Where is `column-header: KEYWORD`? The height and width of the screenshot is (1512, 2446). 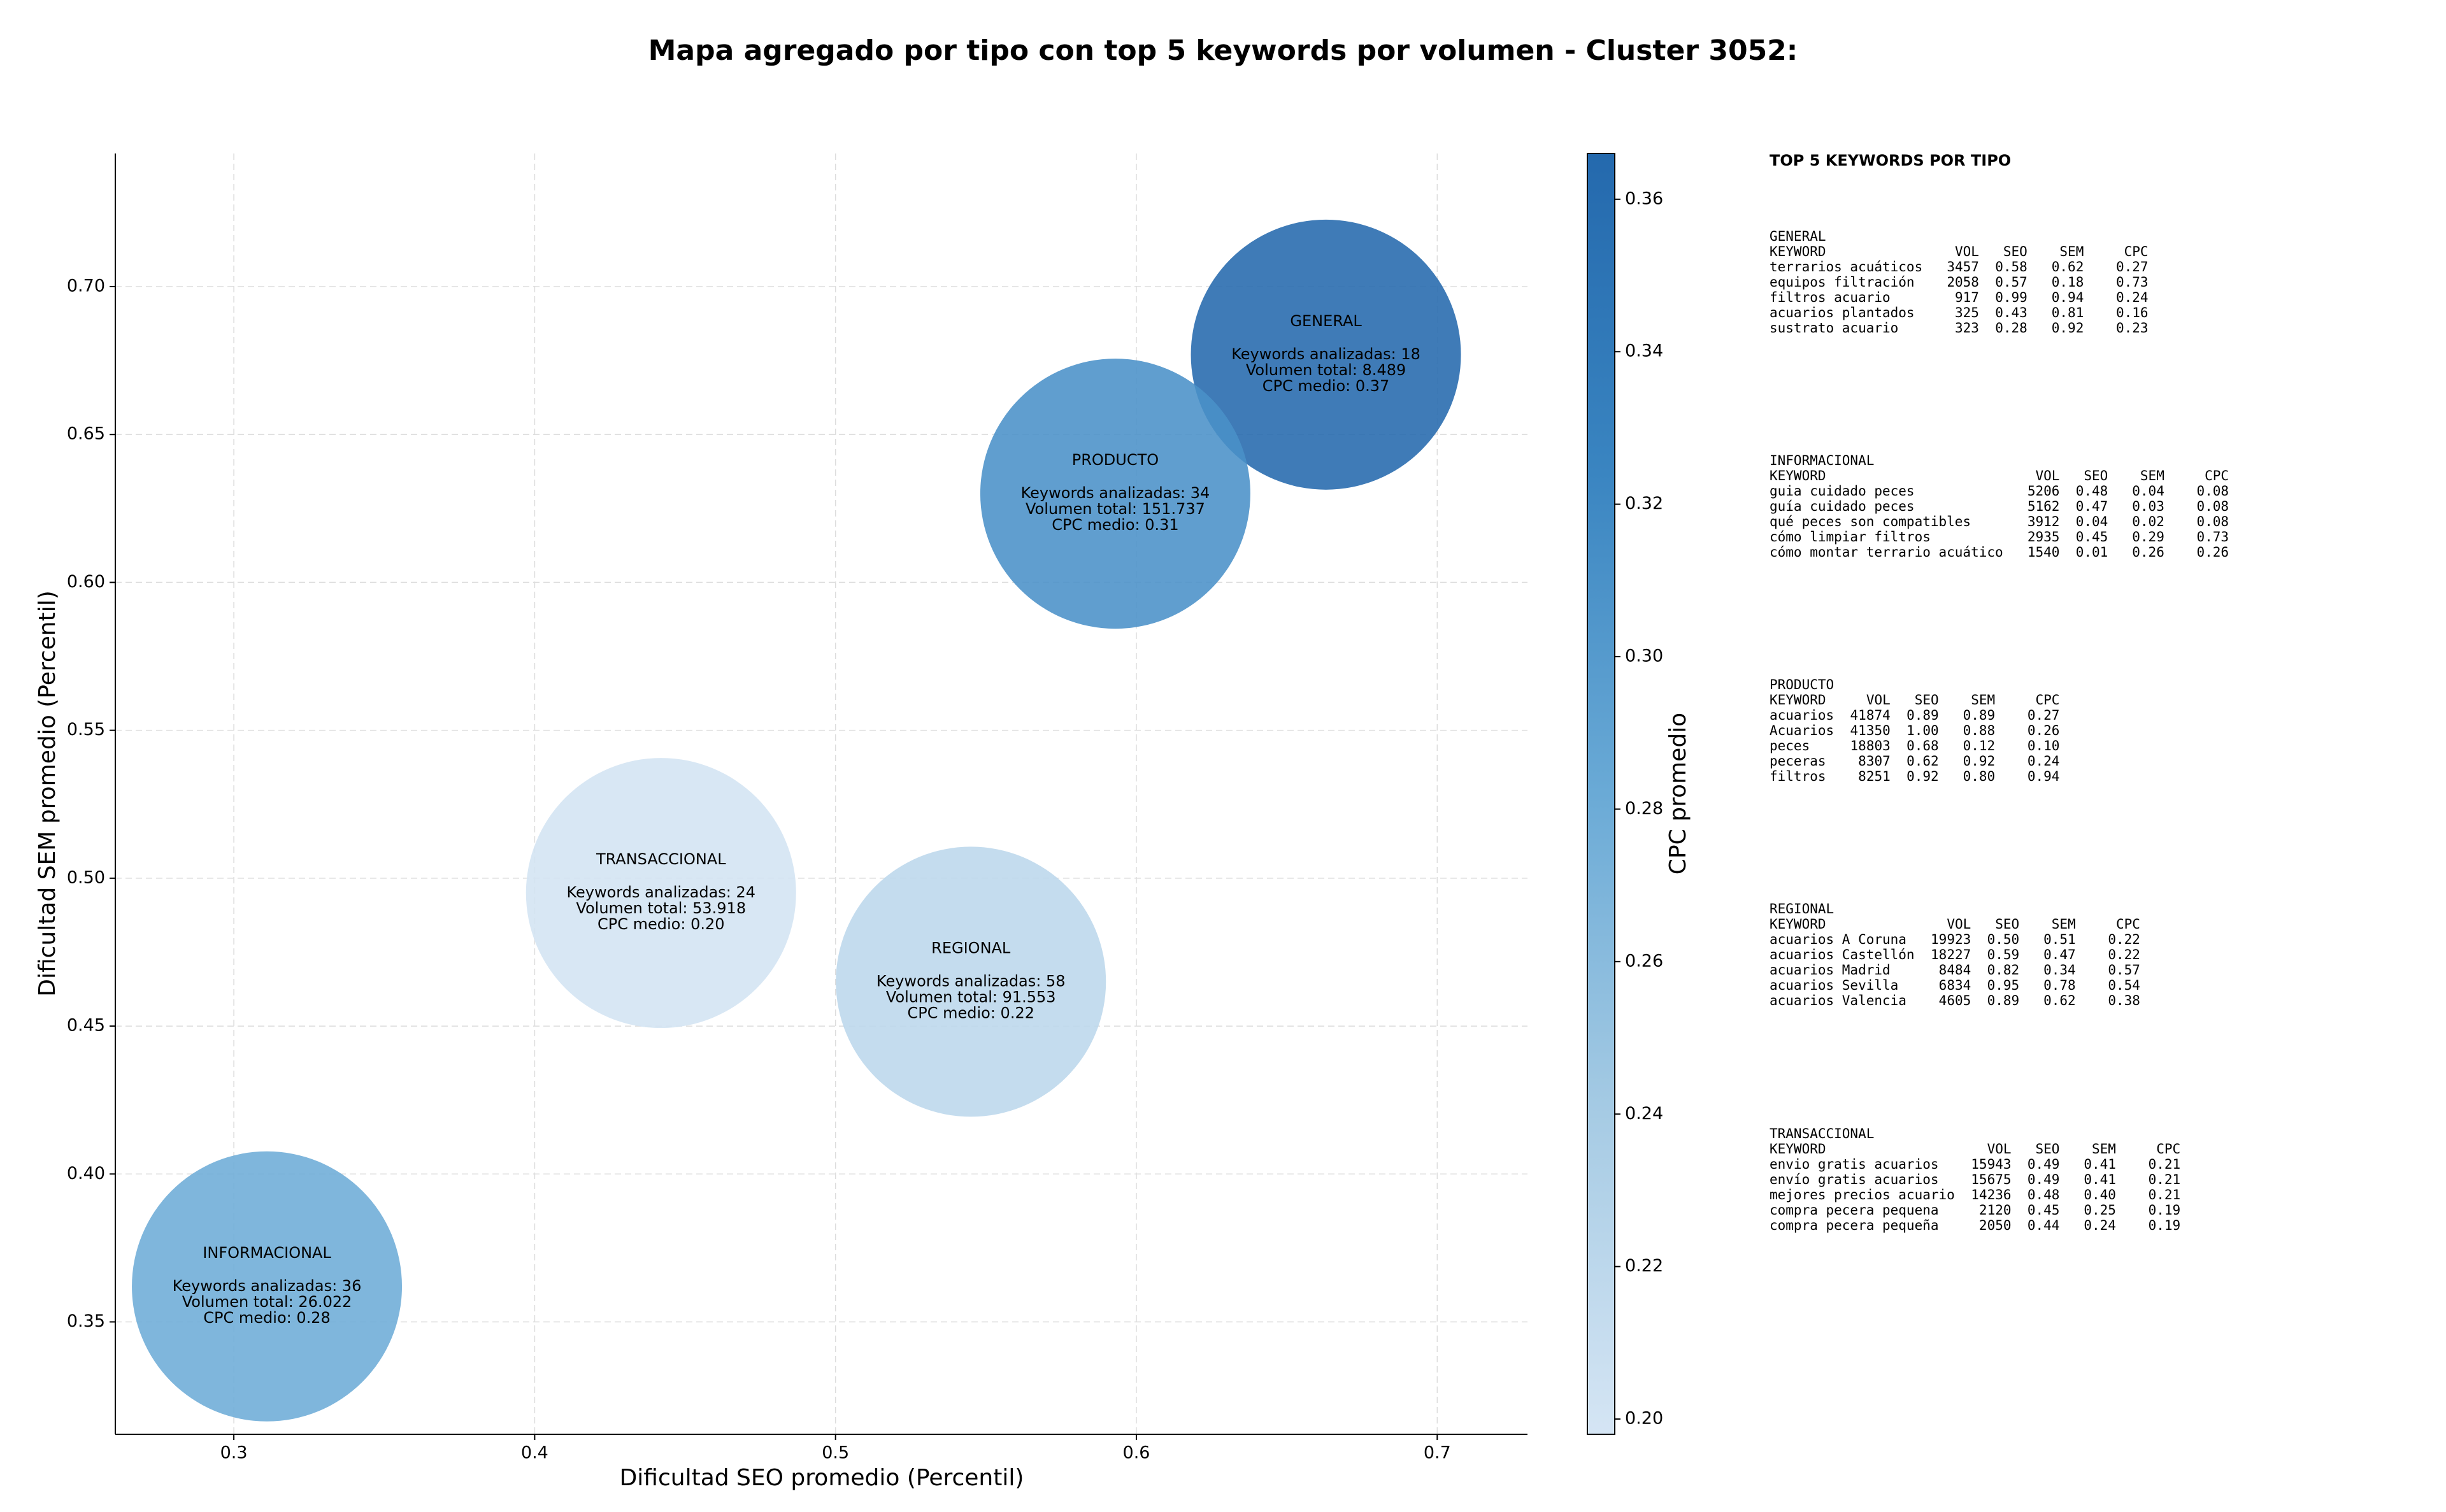
column-header: KEYWORD is located at coordinates (1798, 924).